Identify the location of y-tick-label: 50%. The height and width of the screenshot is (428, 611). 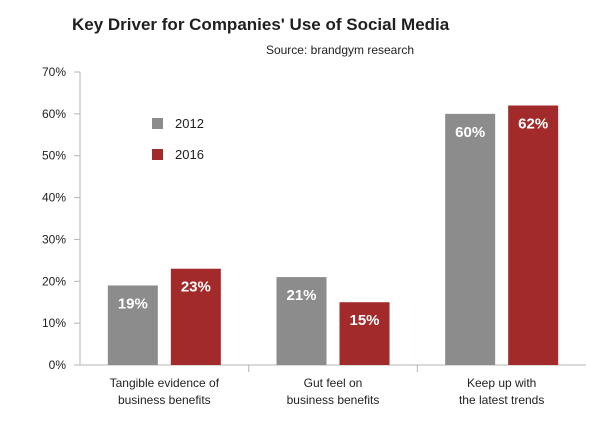
(54, 156).